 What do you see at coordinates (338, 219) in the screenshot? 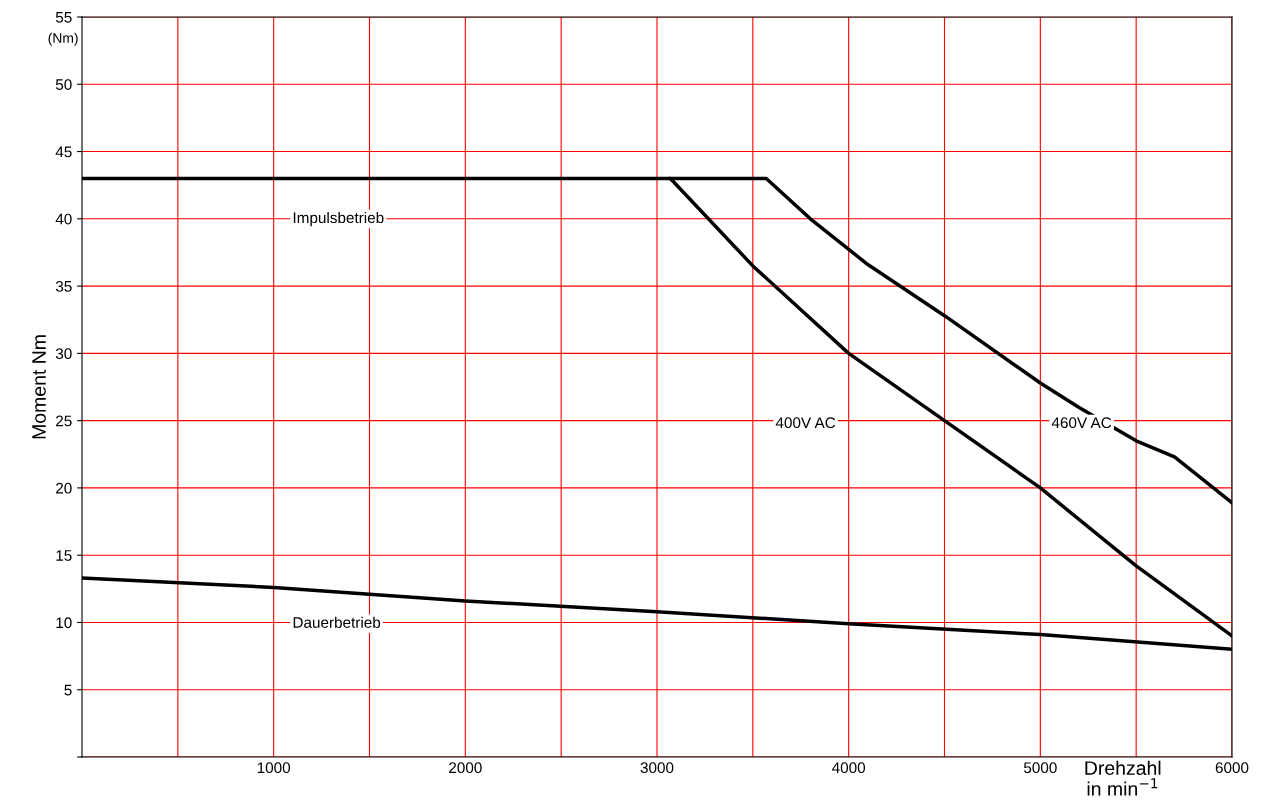
I see `annotation: Impulsbetrieb` at bounding box center [338, 219].